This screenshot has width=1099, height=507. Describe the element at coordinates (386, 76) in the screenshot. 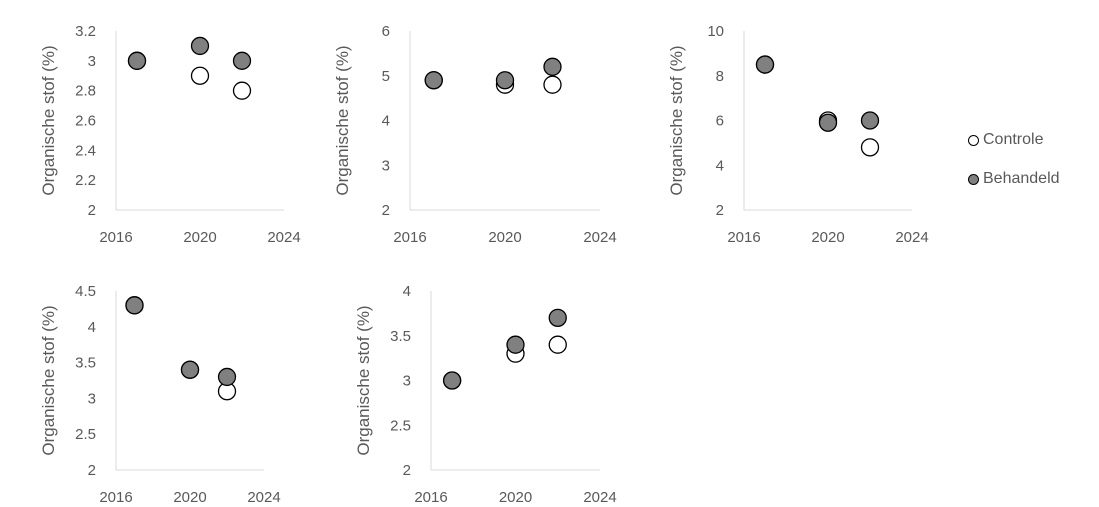

I see `y-tick-label: 5` at that location.